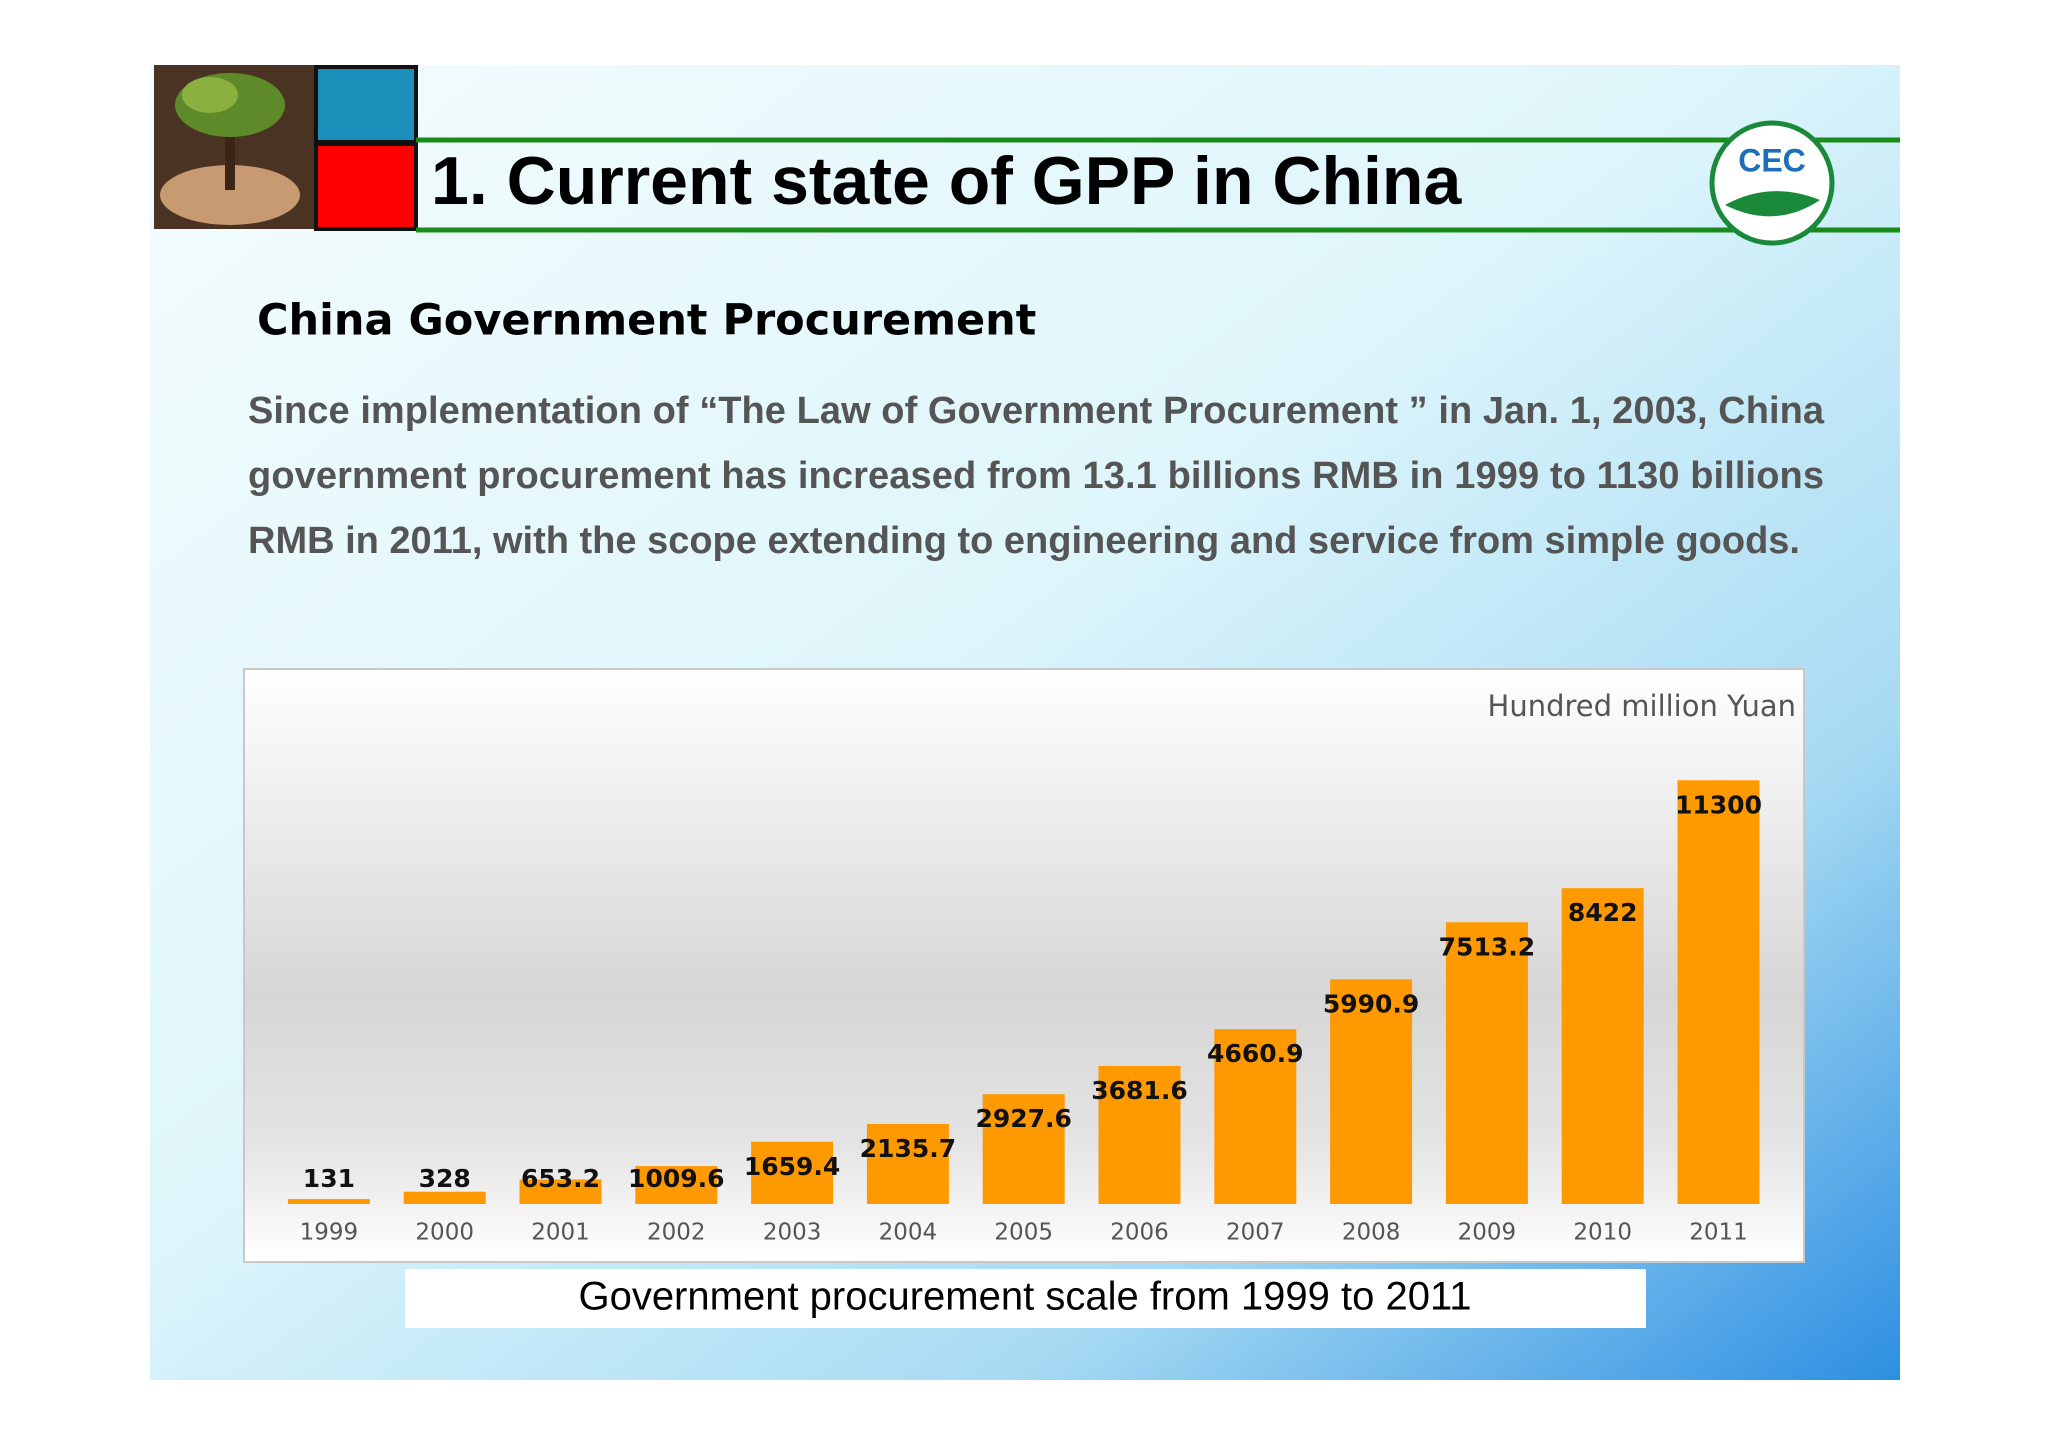  What do you see at coordinates (1371, 1233) in the screenshot?
I see `x-tick-label: 2008` at bounding box center [1371, 1233].